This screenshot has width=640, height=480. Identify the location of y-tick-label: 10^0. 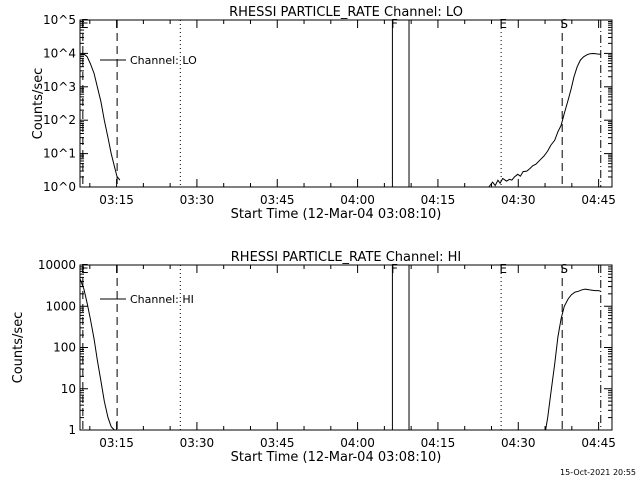
(59, 187).